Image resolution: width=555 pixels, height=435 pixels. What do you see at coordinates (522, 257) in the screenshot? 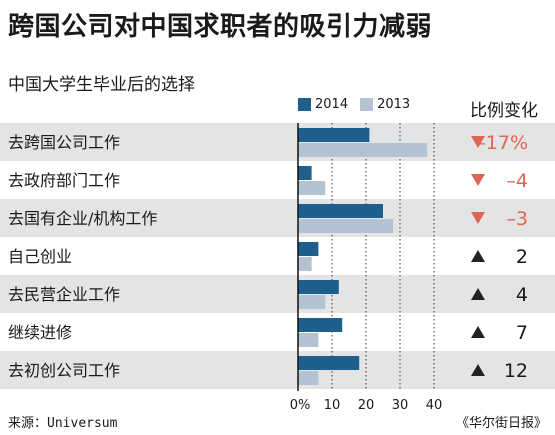
I see `change-value: 2` at bounding box center [522, 257].